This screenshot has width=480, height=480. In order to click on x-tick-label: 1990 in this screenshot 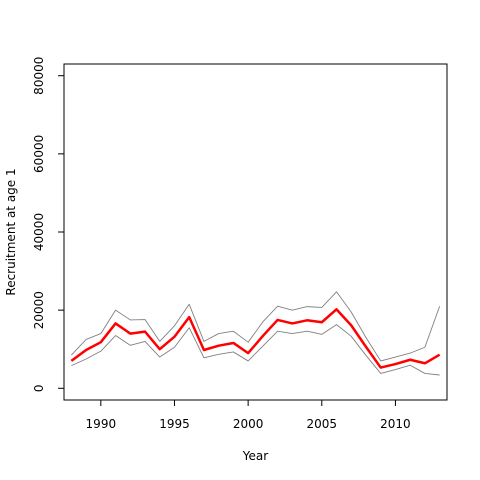, I will do `click(101, 424)`.